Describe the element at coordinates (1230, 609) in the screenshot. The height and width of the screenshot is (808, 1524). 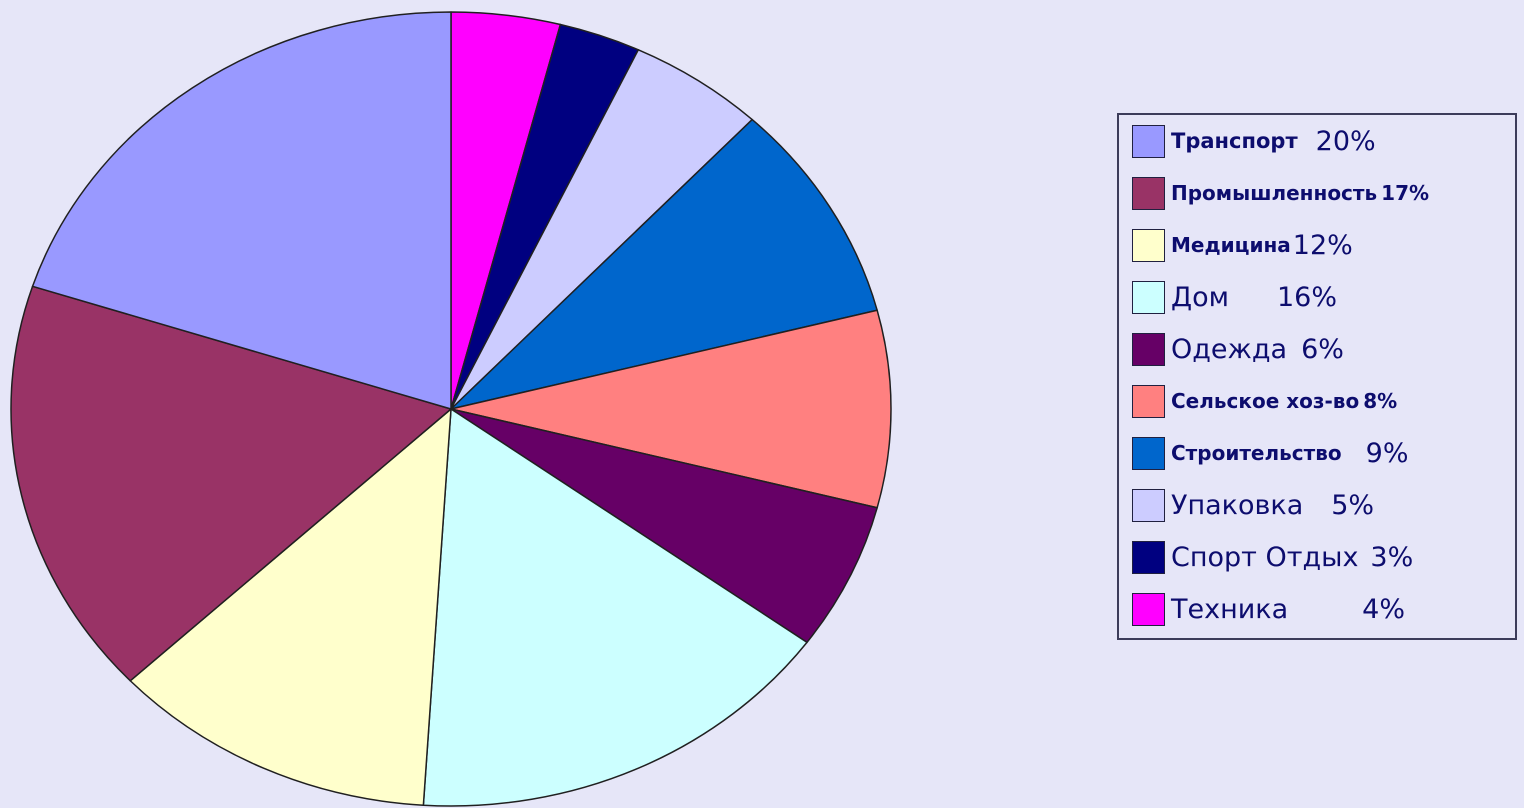
I see `legend-label: Техника` at that location.